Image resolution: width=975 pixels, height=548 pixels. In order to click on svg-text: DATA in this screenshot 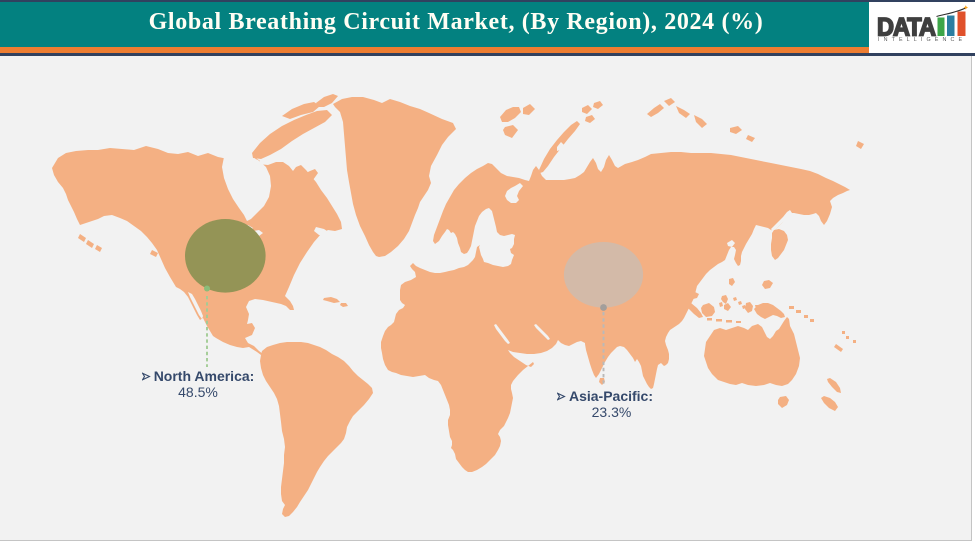, I will do `click(906, 28)`.